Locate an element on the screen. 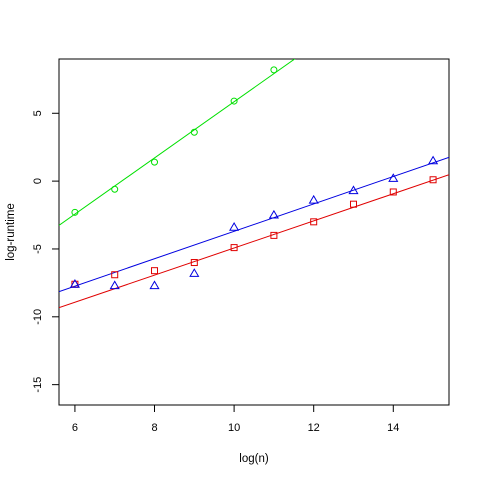  y-tick-label: -15 is located at coordinates (38, 385).